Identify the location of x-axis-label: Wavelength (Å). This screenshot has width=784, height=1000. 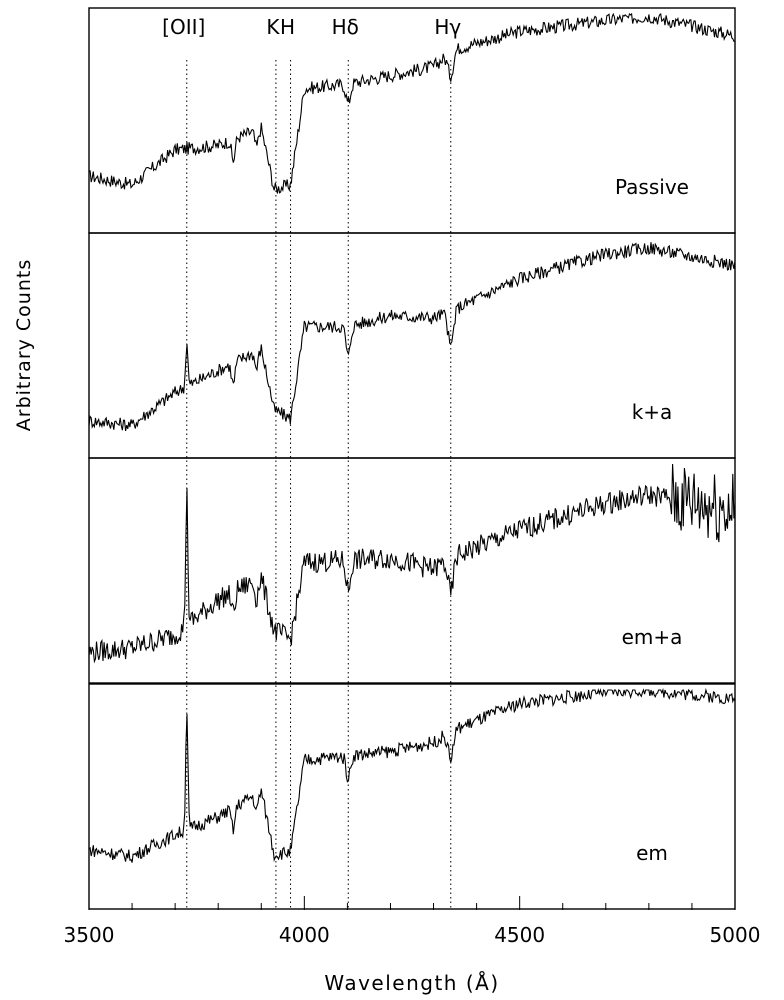
(411, 983).